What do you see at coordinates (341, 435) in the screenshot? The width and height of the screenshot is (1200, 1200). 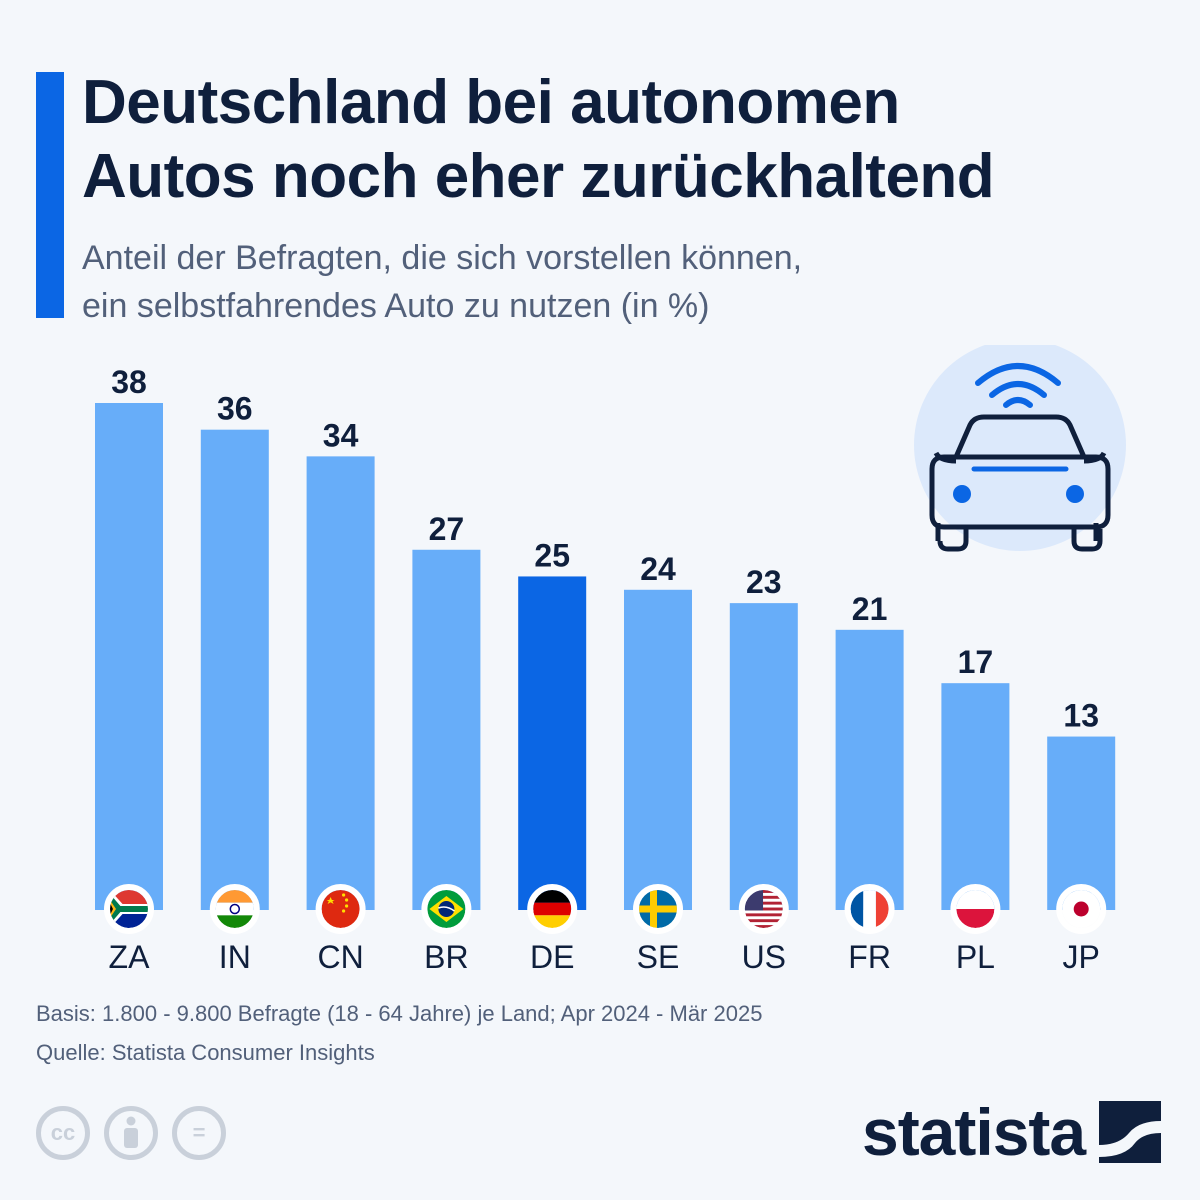 I see `value-label-cn: 34` at bounding box center [341, 435].